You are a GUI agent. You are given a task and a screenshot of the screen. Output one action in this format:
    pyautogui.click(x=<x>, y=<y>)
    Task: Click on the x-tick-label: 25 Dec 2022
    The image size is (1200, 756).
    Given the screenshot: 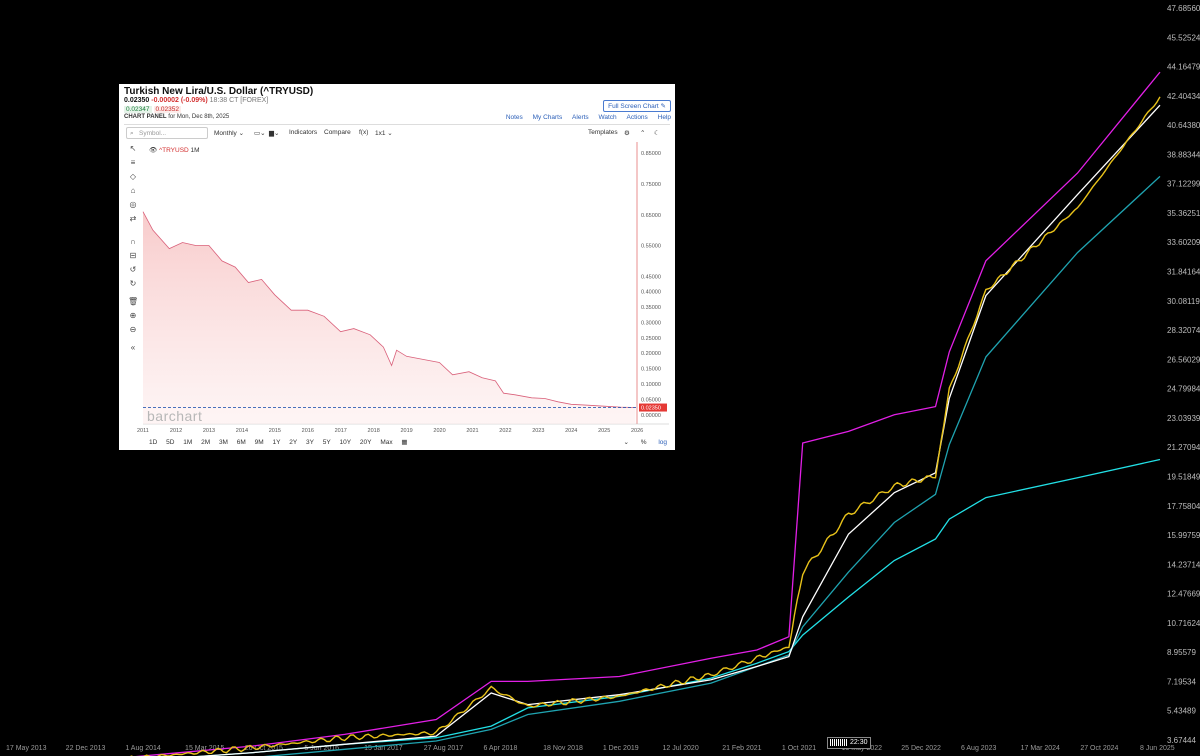 What is the action you would take?
    pyautogui.click(x=921, y=748)
    